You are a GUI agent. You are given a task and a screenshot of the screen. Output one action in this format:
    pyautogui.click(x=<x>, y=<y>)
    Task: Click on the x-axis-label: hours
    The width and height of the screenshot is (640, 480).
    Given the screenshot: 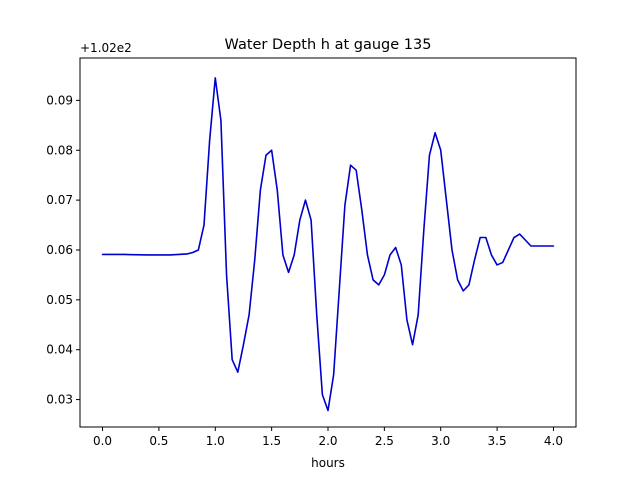 What is the action you would take?
    pyautogui.click(x=328, y=463)
    